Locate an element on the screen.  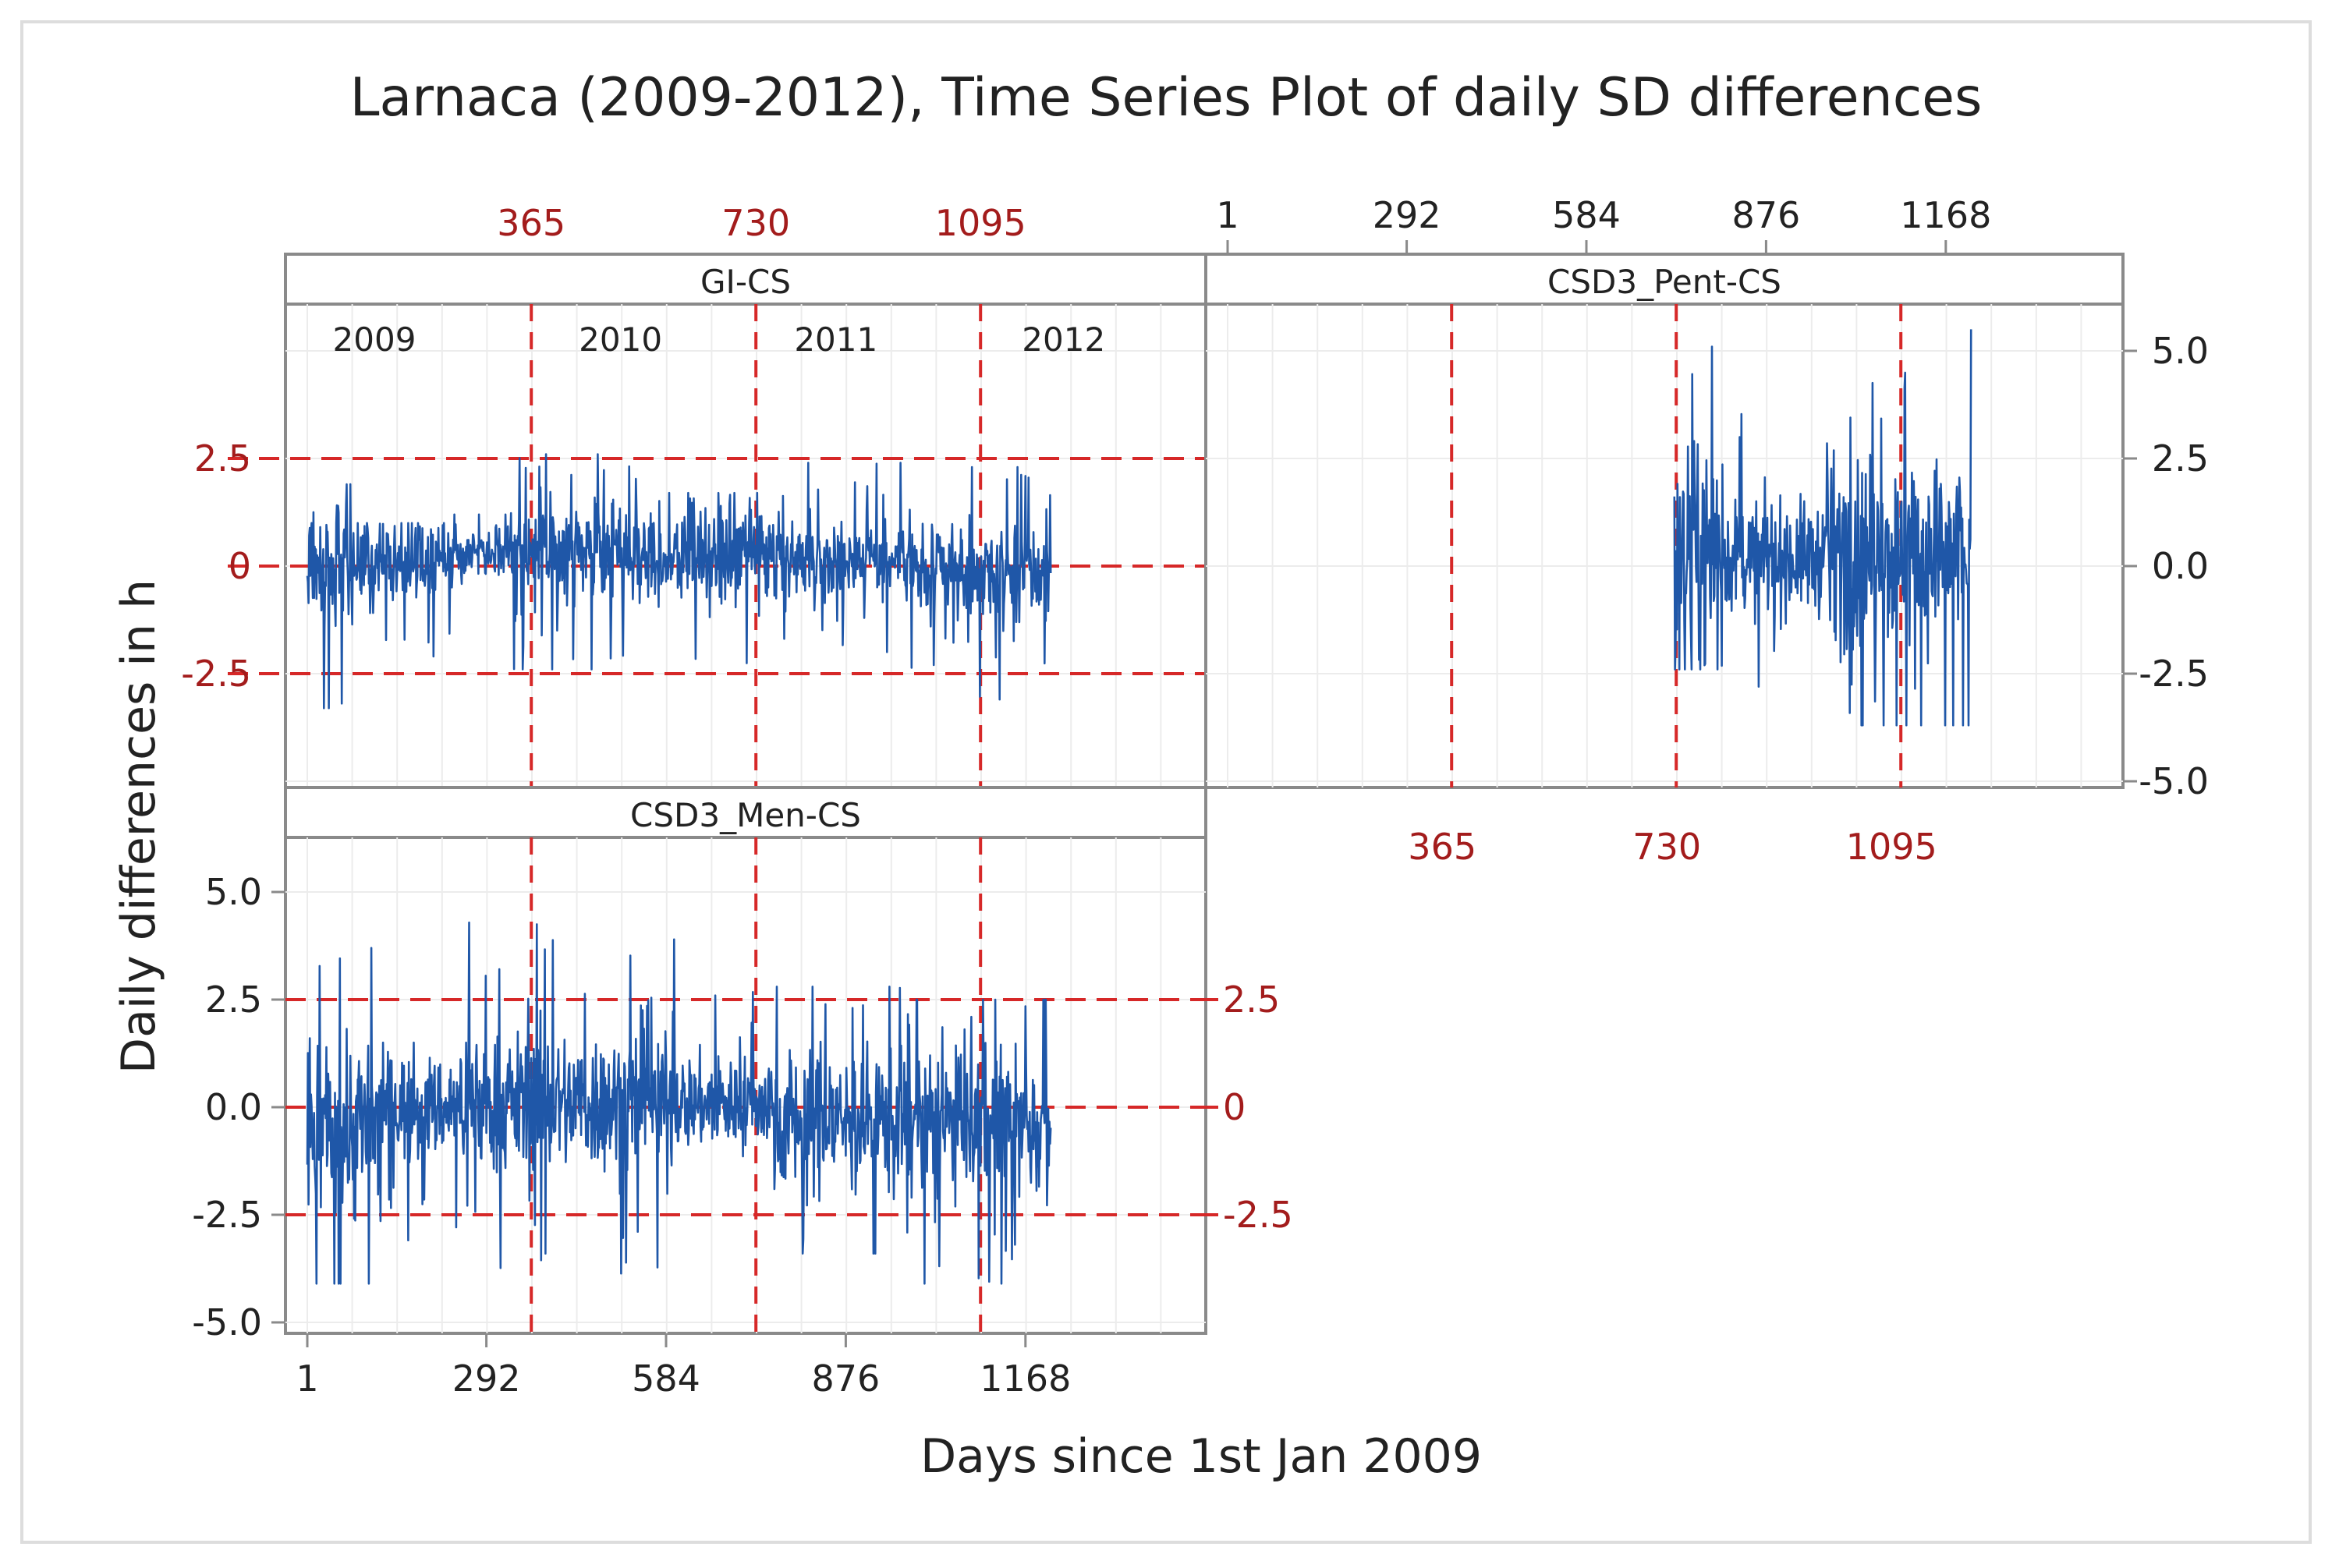
y-tick-label-right: -2.5 is located at coordinates (2174, 674).